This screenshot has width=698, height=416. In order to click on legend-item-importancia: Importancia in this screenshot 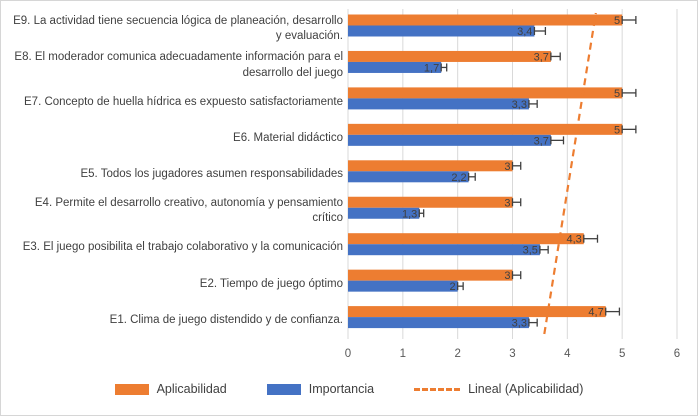, I will do `click(320, 389)`.